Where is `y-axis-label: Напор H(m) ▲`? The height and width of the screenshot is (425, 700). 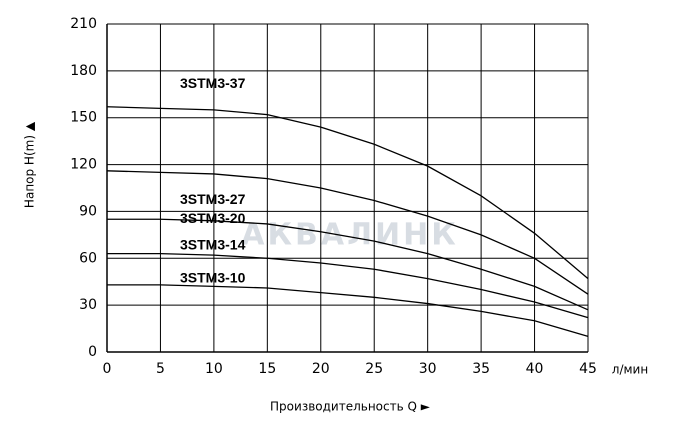
y-axis-label: Напор H(m) ▲ is located at coordinates (30, 164).